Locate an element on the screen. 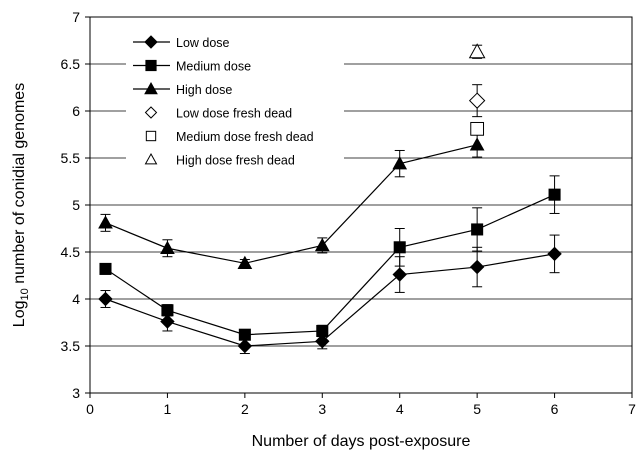 Image resolution: width=643 pixels, height=451 pixels. x-tick-label: 6 is located at coordinates (555, 409).